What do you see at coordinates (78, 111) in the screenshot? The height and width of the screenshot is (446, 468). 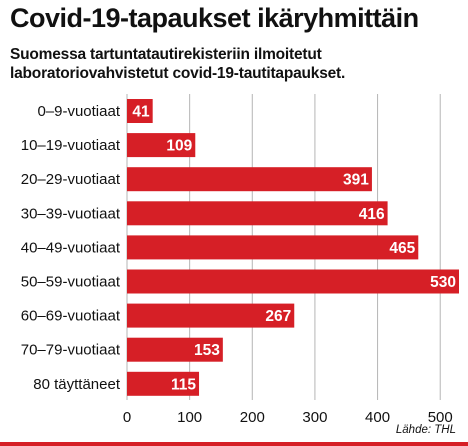 I see `category-label: 0–9-vuotiaat` at bounding box center [78, 111].